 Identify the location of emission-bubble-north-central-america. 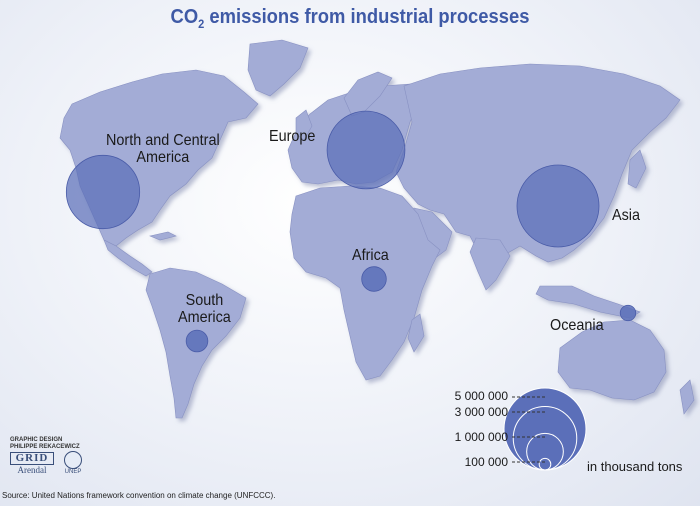
(103, 192).